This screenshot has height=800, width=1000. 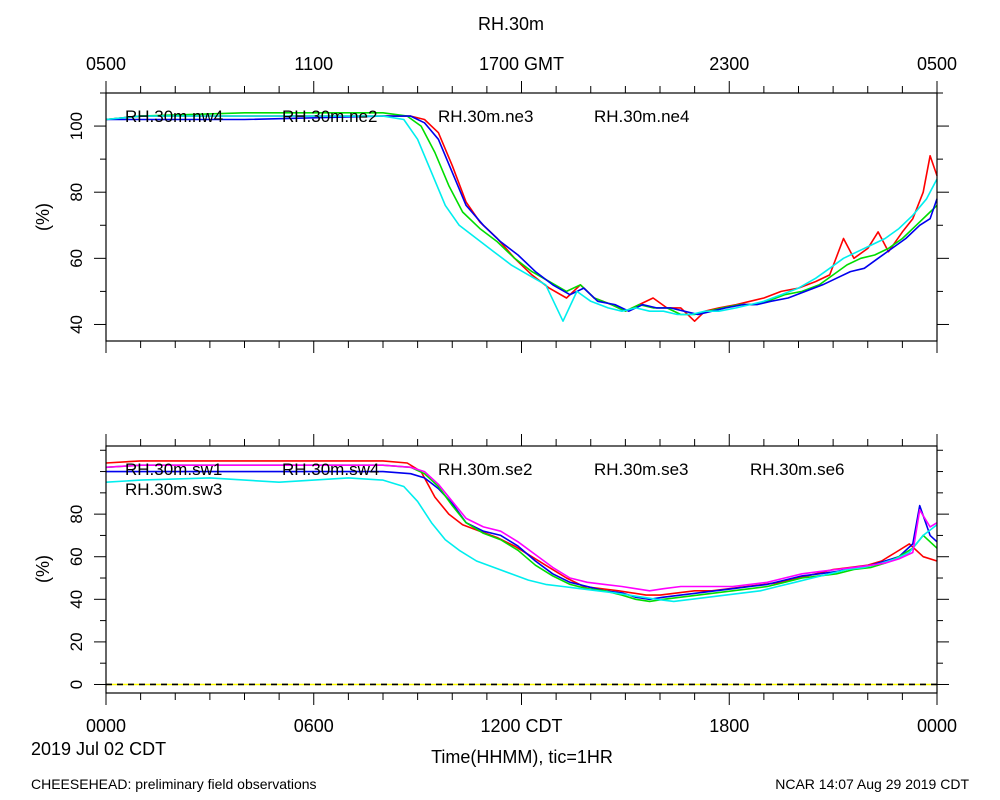 What do you see at coordinates (521, 540) in the screenshot?
I see `series-line-rh-30m-se2` at bounding box center [521, 540].